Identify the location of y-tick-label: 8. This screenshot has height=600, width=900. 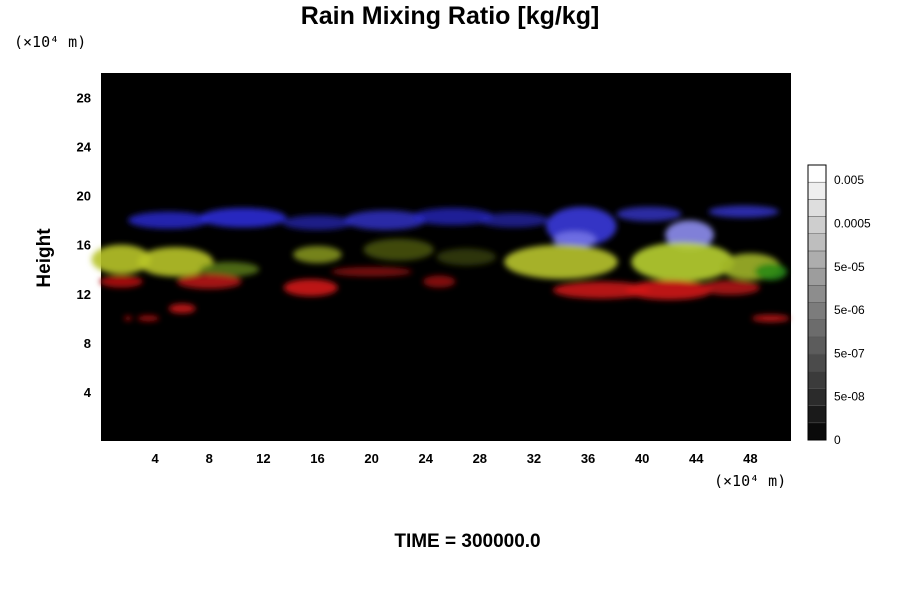
(87, 343).